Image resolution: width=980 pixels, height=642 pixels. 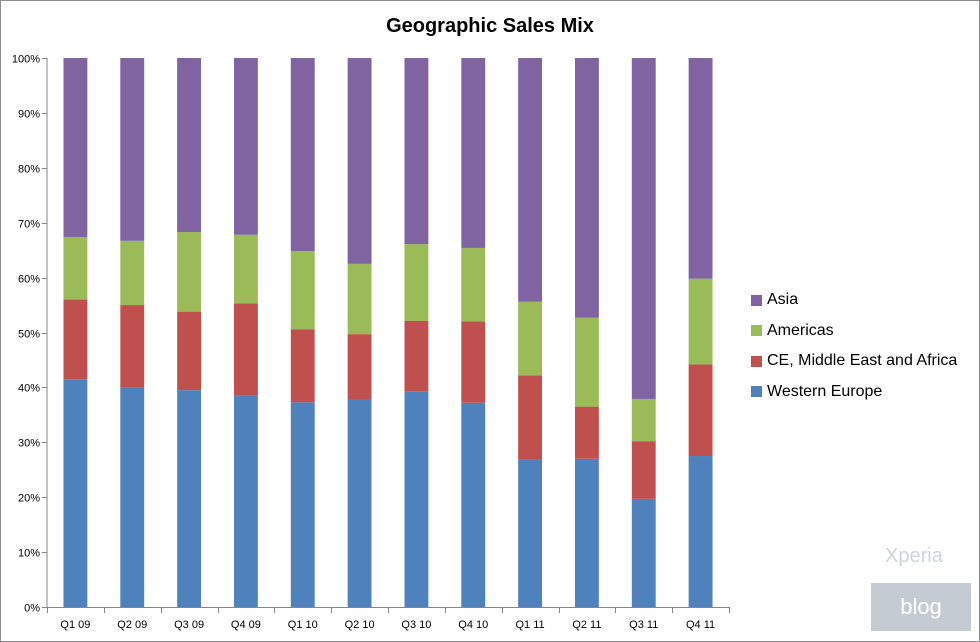 I want to click on legend-item: CE, Middle East and Africa, so click(x=854, y=361).